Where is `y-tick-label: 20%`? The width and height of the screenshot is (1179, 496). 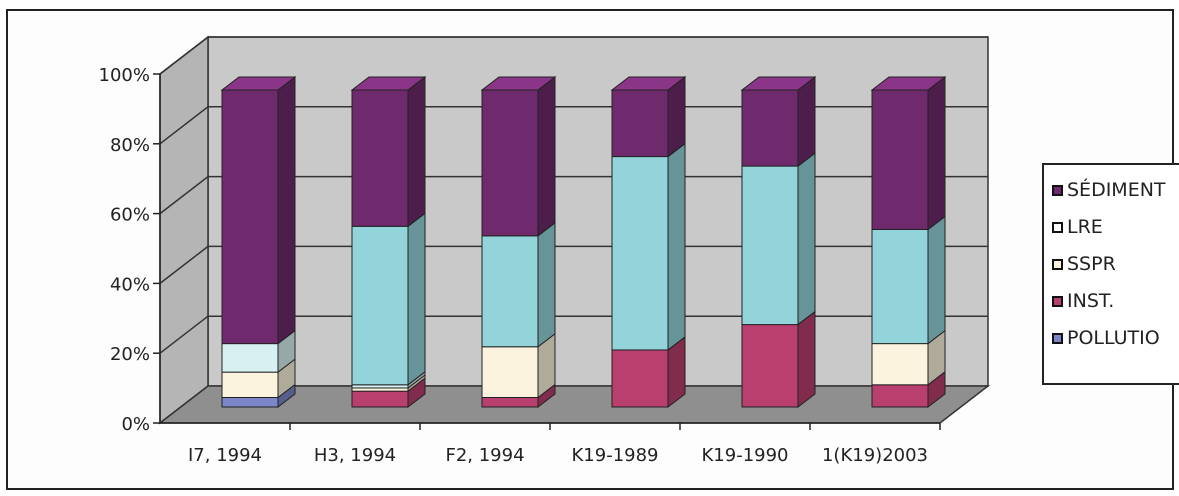
y-tick-label: 20% is located at coordinates (130, 354).